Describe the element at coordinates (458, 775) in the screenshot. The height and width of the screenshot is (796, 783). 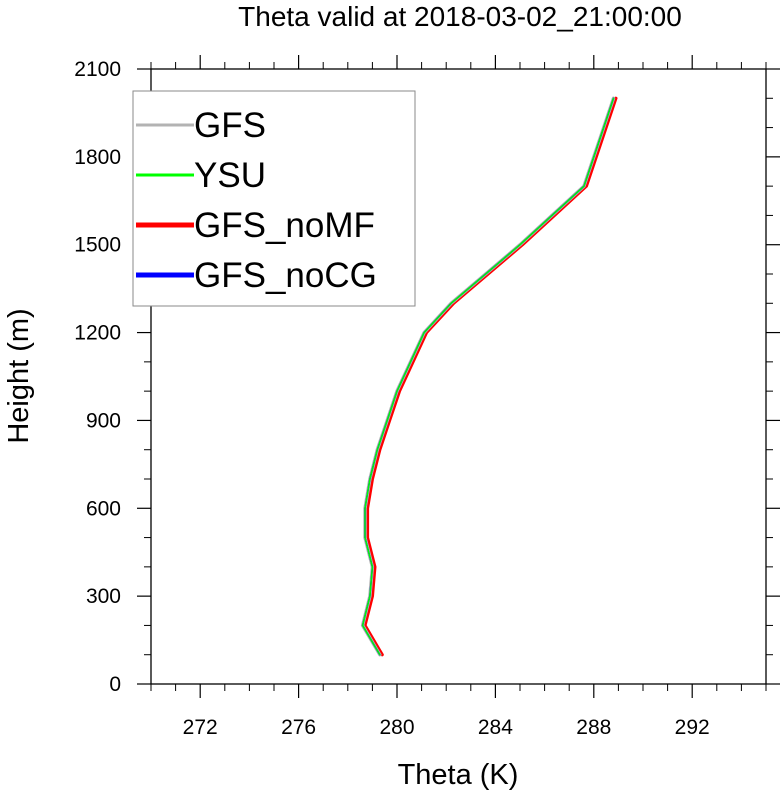
I see `x-axis-title: Theta (K)` at that location.